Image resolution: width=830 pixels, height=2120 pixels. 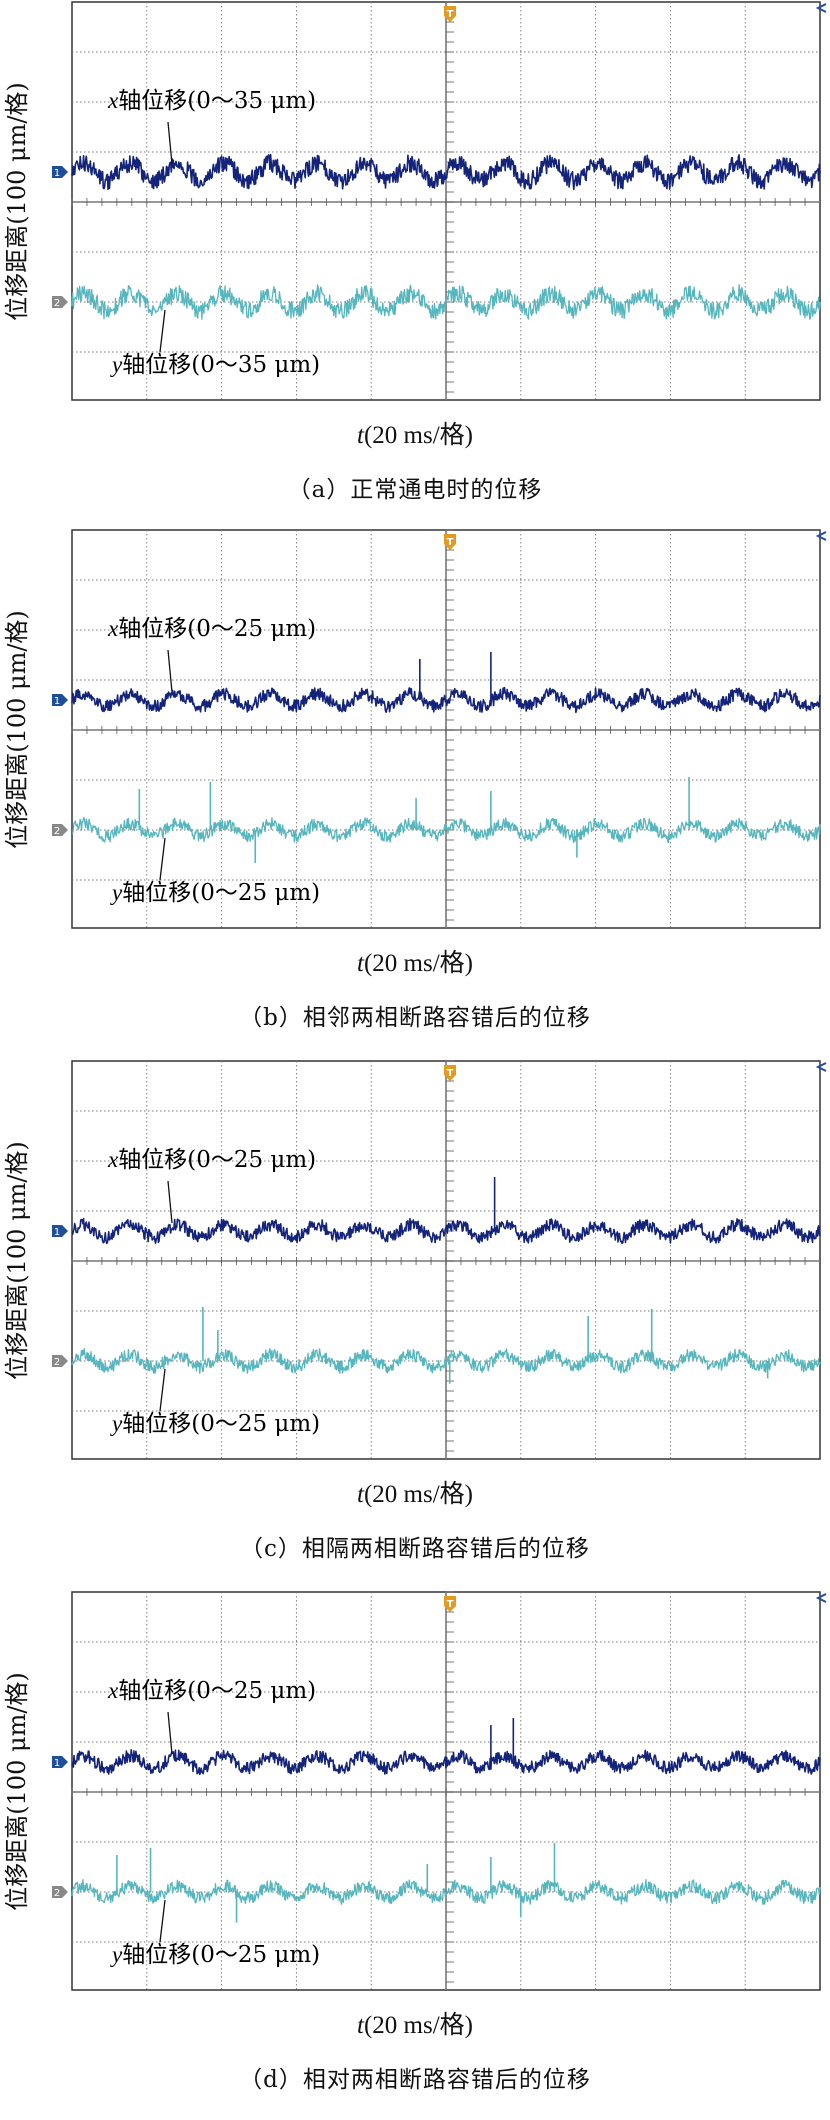 What do you see at coordinates (415, 1549) in the screenshot?
I see `subfigure-caption: （c）相隔两相断路容错后的位移` at bounding box center [415, 1549].